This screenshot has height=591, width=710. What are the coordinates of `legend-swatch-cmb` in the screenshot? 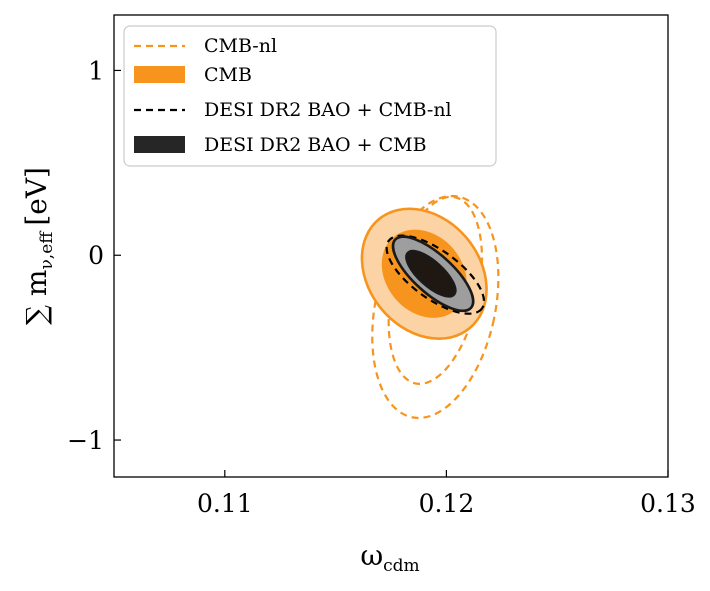 It's located at (159, 74).